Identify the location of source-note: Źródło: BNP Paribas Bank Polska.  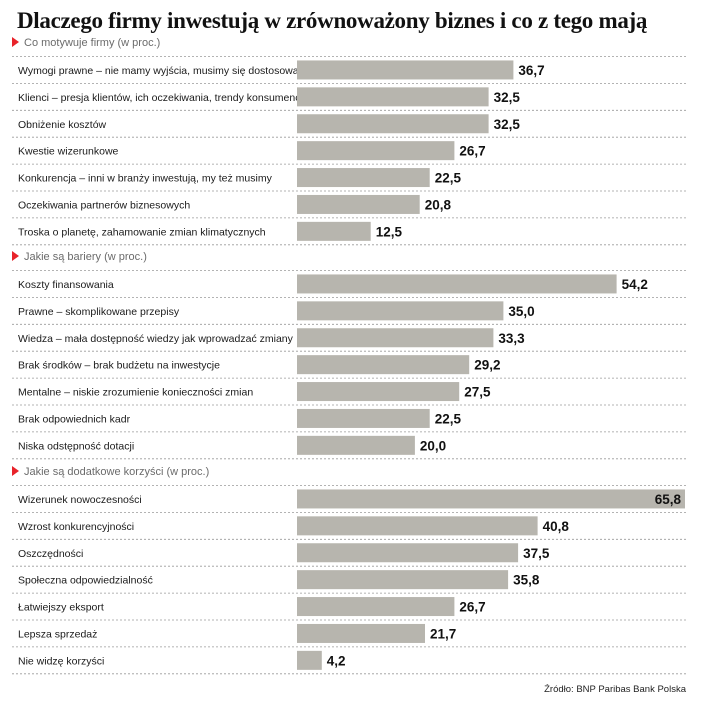
(615, 689).